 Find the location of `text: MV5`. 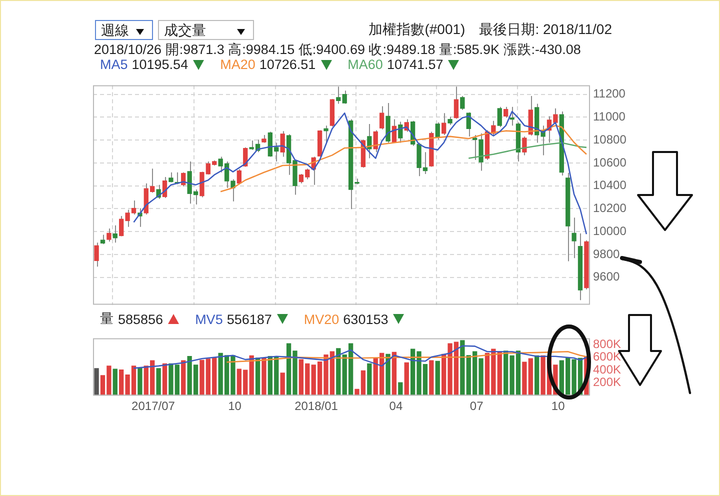

text: MV5 is located at coordinates (209, 319).